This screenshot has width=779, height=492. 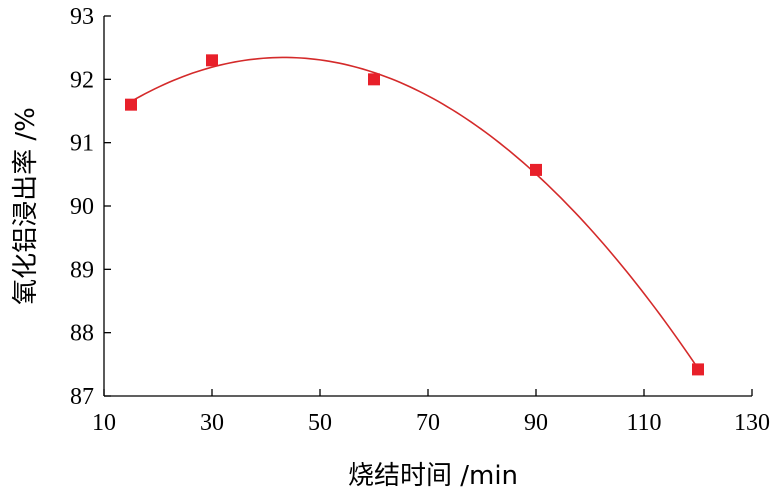 I want to click on x-tick-label: 10, so click(x=104, y=423).